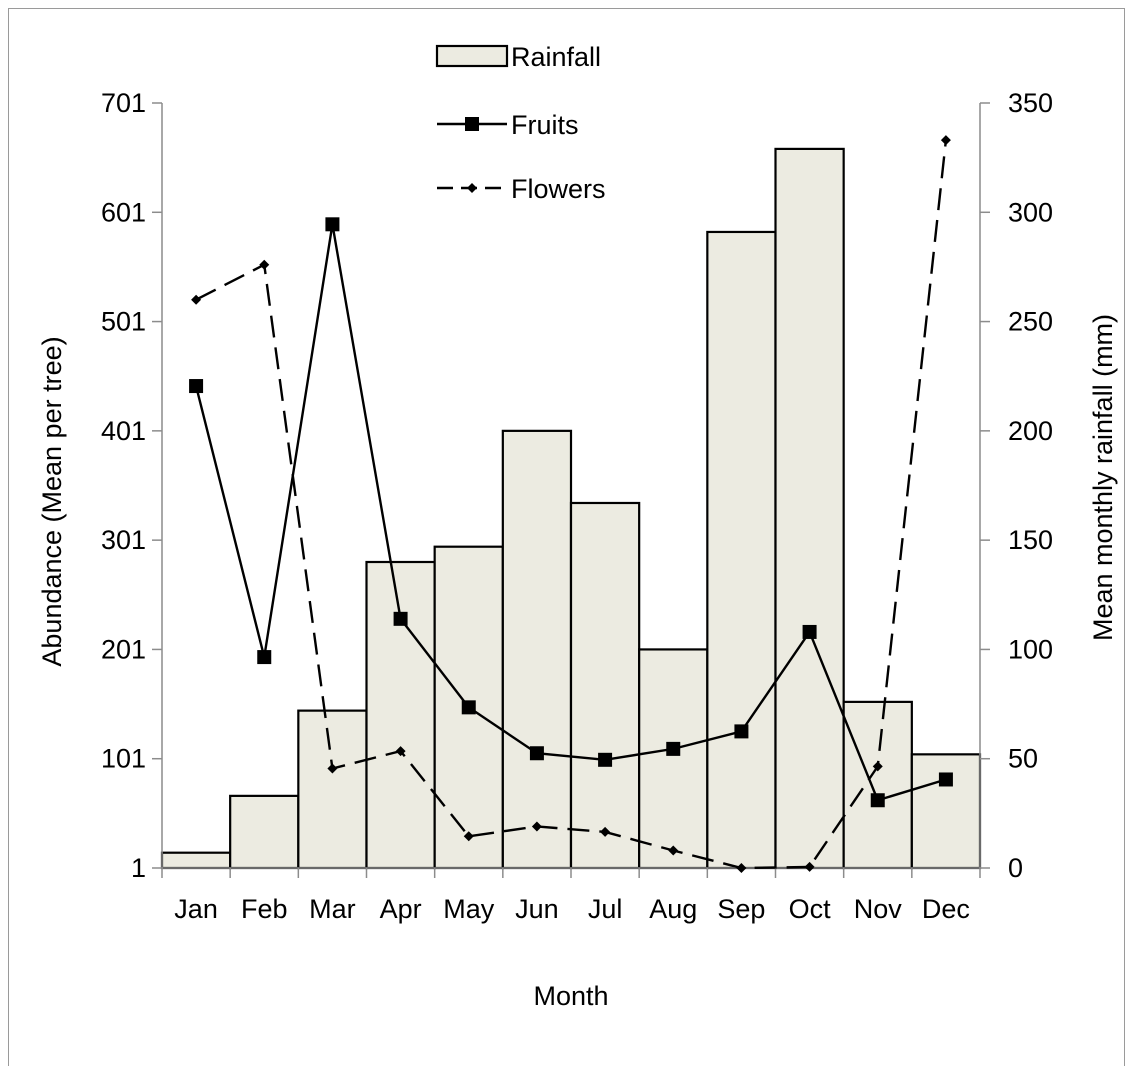 Image resolution: width=1129 pixels, height=1068 pixels. Describe the element at coordinates (264, 657) in the screenshot. I see `fruits-point-feb` at that location.